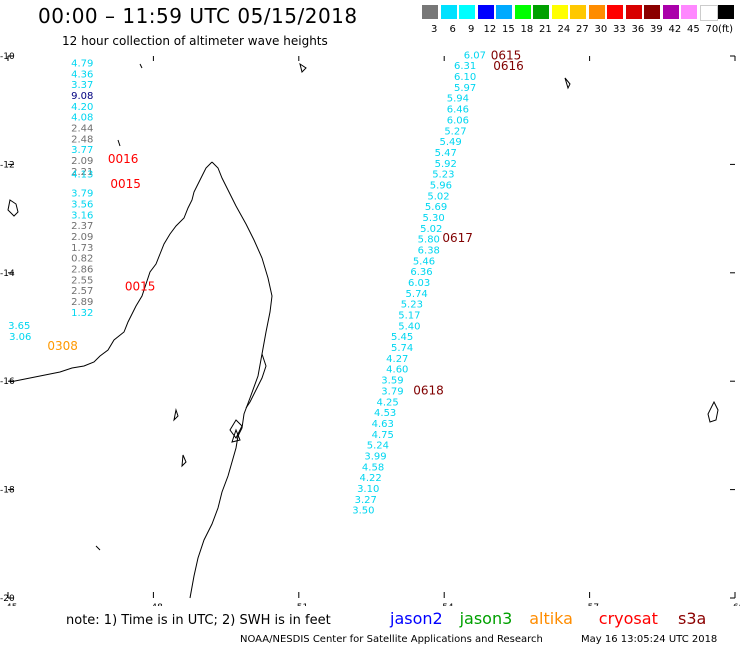 Image resolution: width=740 pixels, height=650 pixels. I want to click on wave-height-value: 5.96, so click(441, 185).